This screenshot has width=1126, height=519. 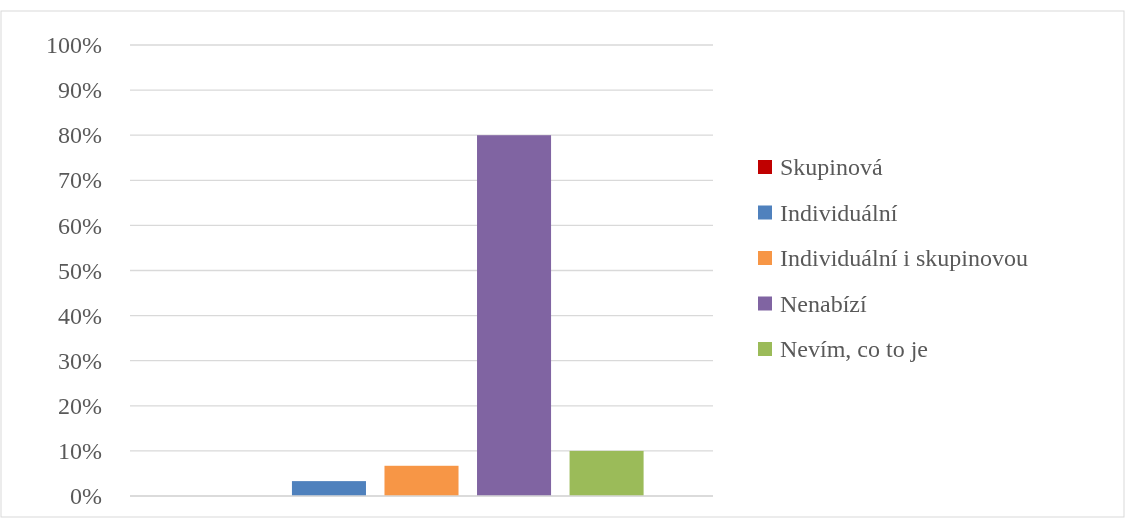 What do you see at coordinates (823, 303) in the screenshot?
I see `legend-label: Nenabízí` at bounding box center [823, 303].